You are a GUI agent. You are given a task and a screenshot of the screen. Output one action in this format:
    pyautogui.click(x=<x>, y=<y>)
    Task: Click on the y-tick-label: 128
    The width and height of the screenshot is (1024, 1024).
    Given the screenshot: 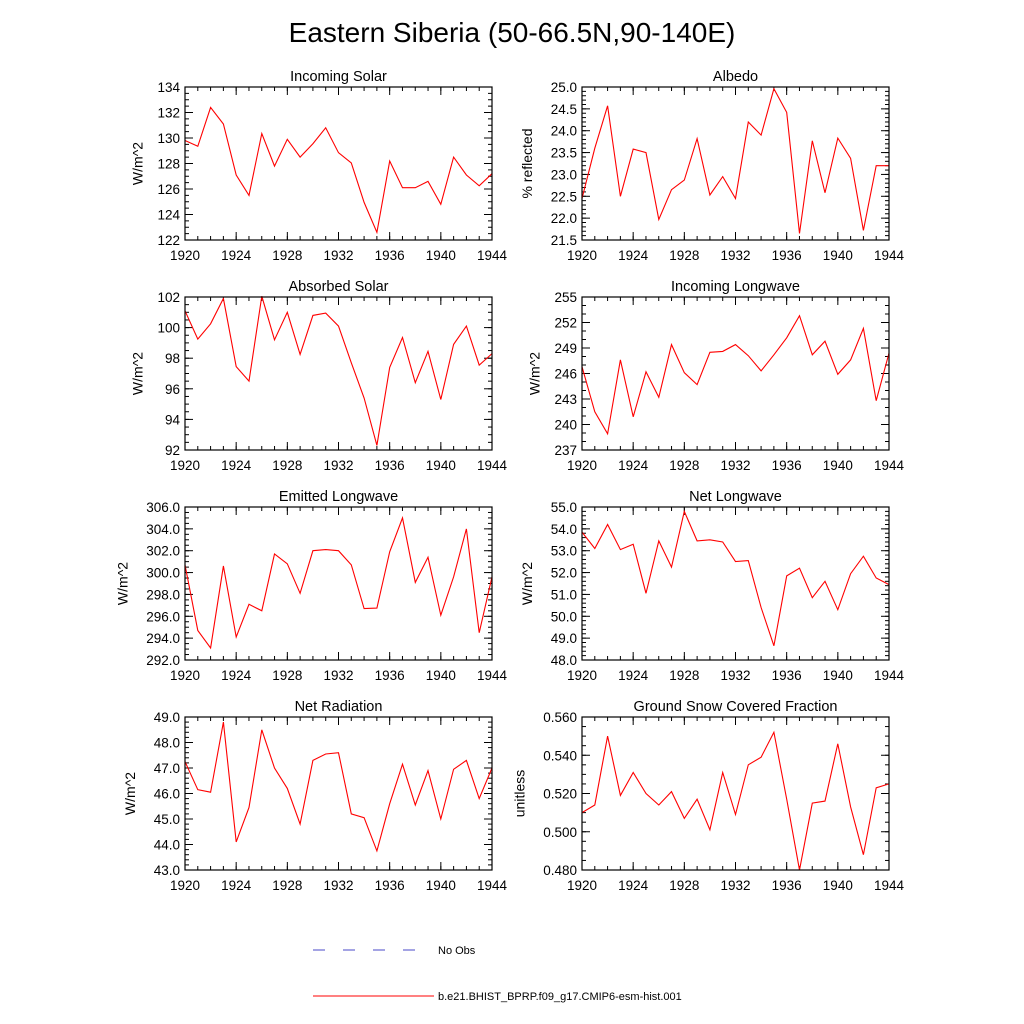 What is the action you would take?
    pyautogui.click(x=168, y=164)
    